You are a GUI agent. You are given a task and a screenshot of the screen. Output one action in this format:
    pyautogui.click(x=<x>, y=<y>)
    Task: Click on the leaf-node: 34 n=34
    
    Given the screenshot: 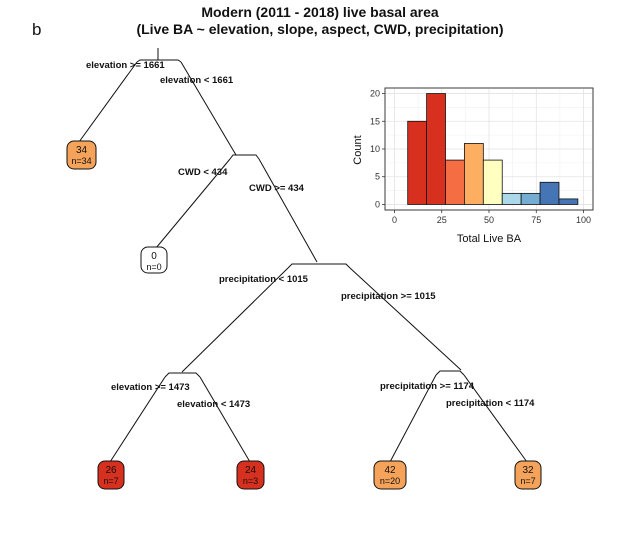 What is the action you would take?
    pyautogui.click(x=81, y=155)
    